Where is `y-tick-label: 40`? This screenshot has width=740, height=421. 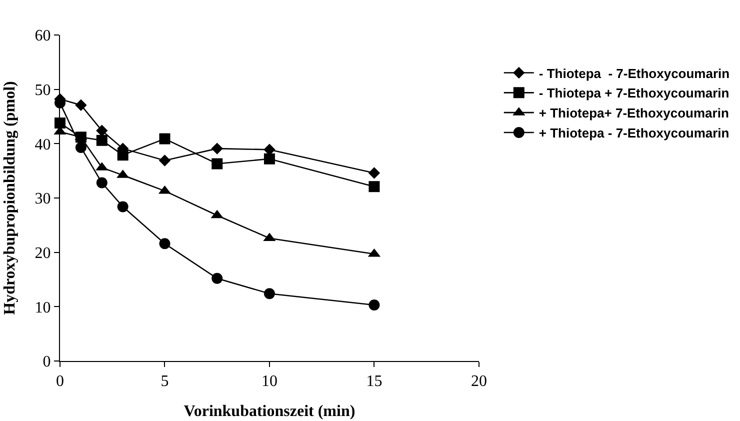
y-tick-label: 40 is located at coordinates (42, 145).